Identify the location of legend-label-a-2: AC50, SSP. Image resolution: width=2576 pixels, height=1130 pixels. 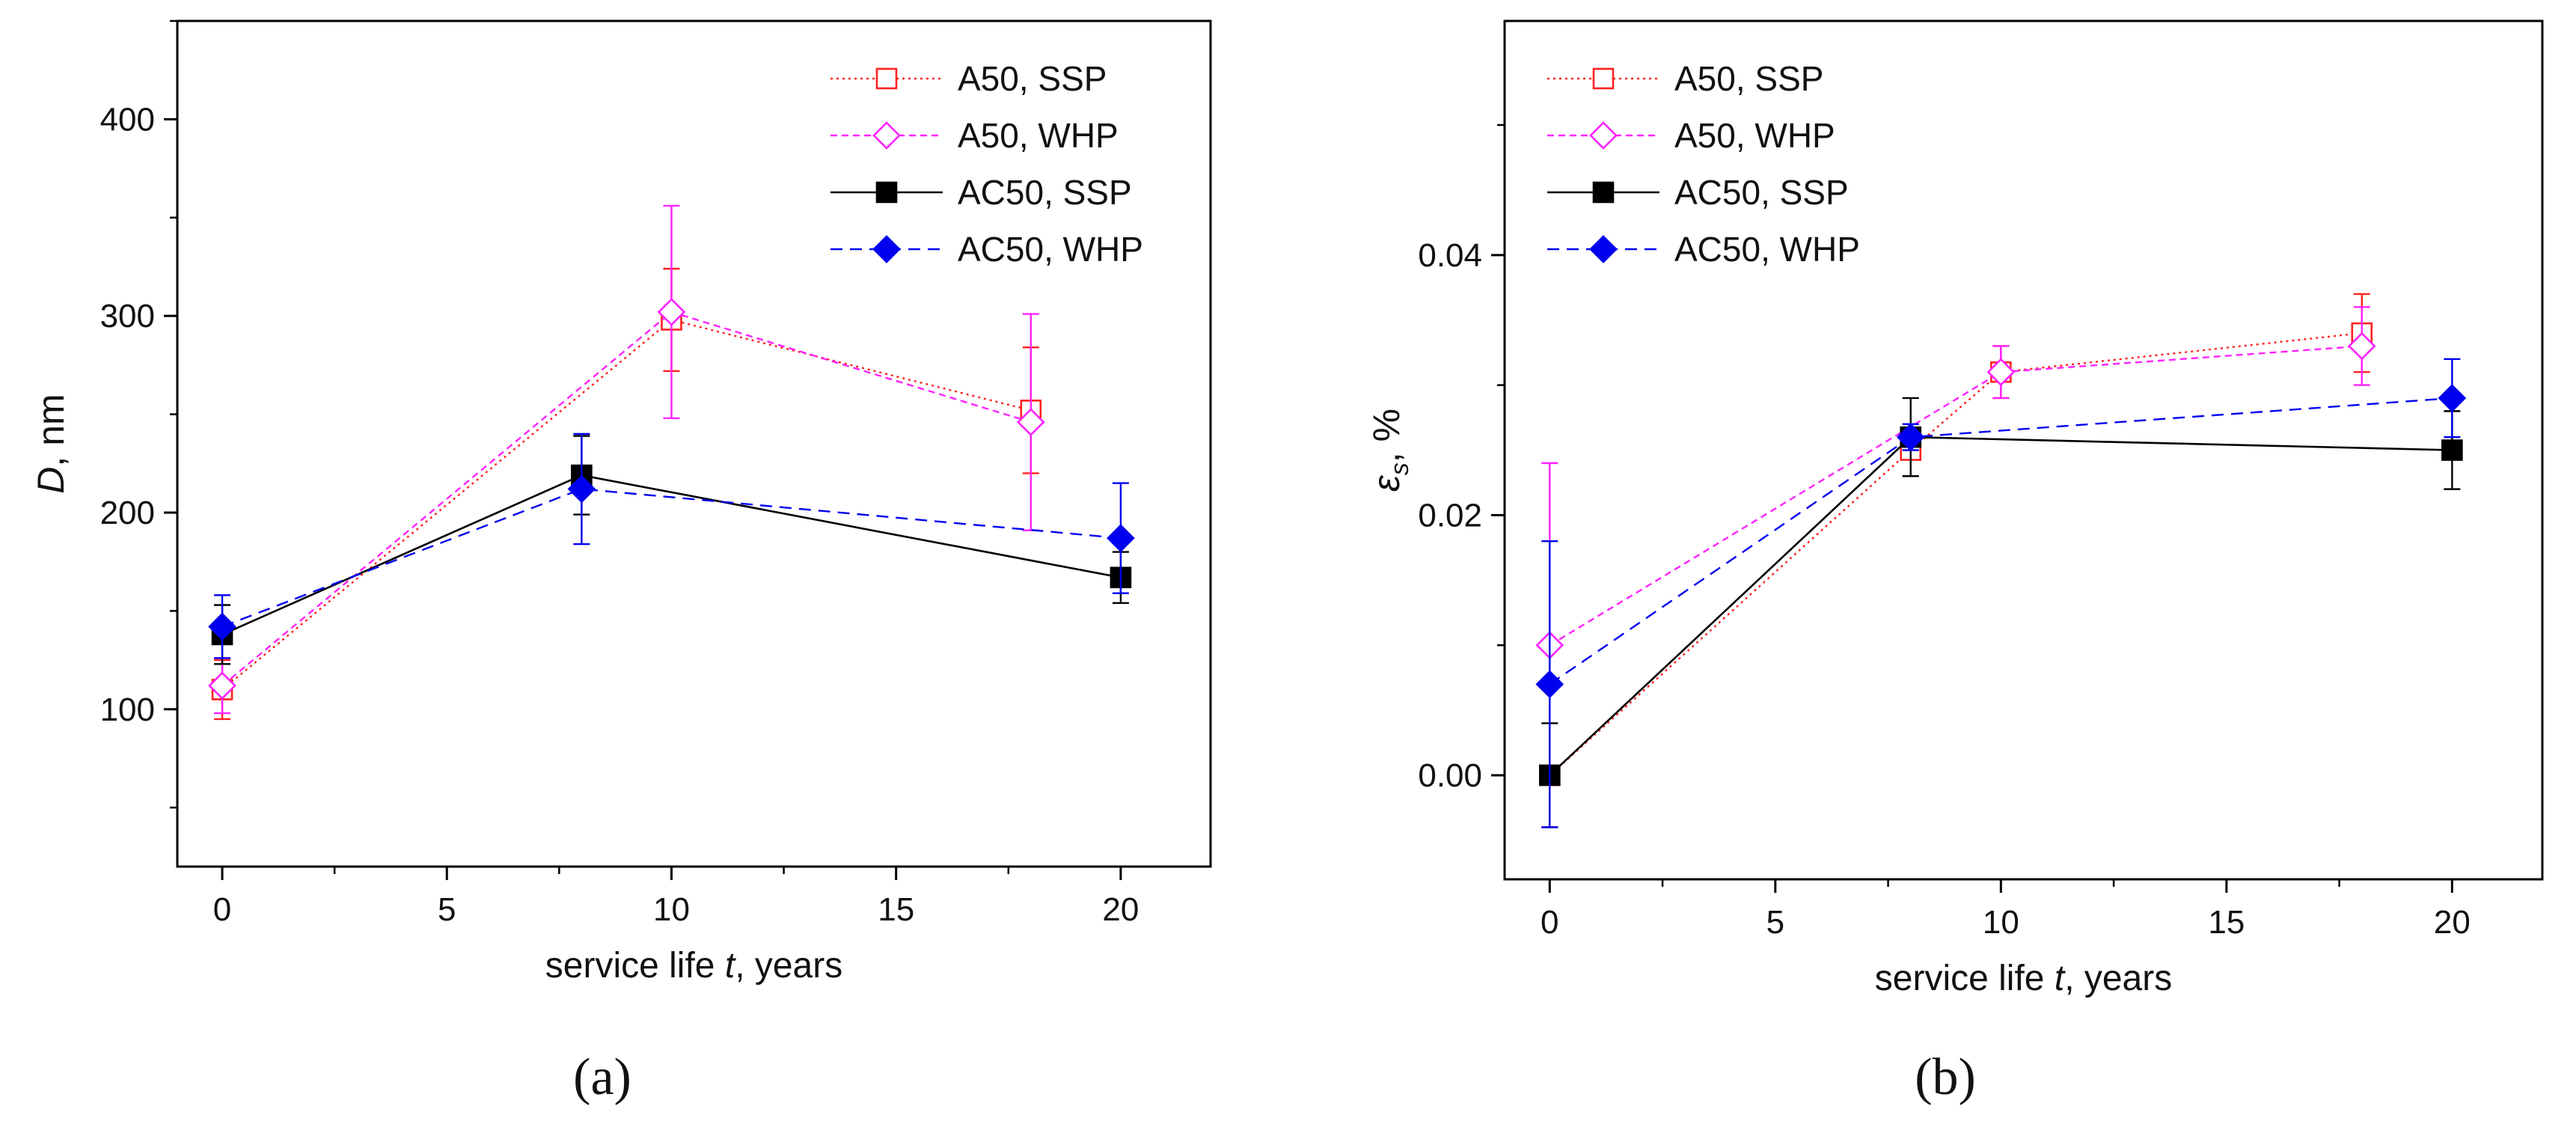
(1045, 192).